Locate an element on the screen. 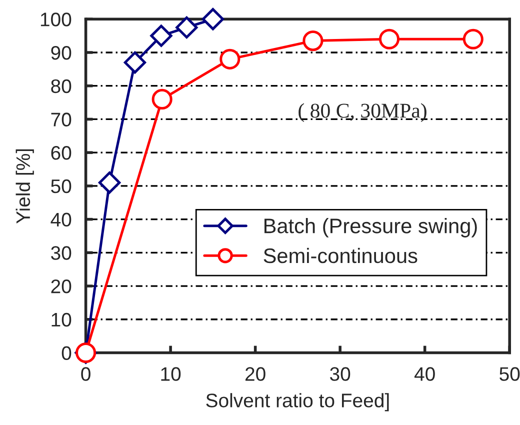 This screenshot has height=425, width=520. x-tick-label: 10 is located at coordinates (171, 374).